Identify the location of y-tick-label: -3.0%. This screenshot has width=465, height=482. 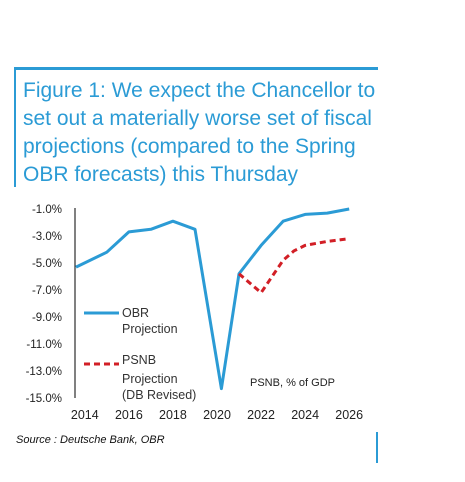
(47, 237).